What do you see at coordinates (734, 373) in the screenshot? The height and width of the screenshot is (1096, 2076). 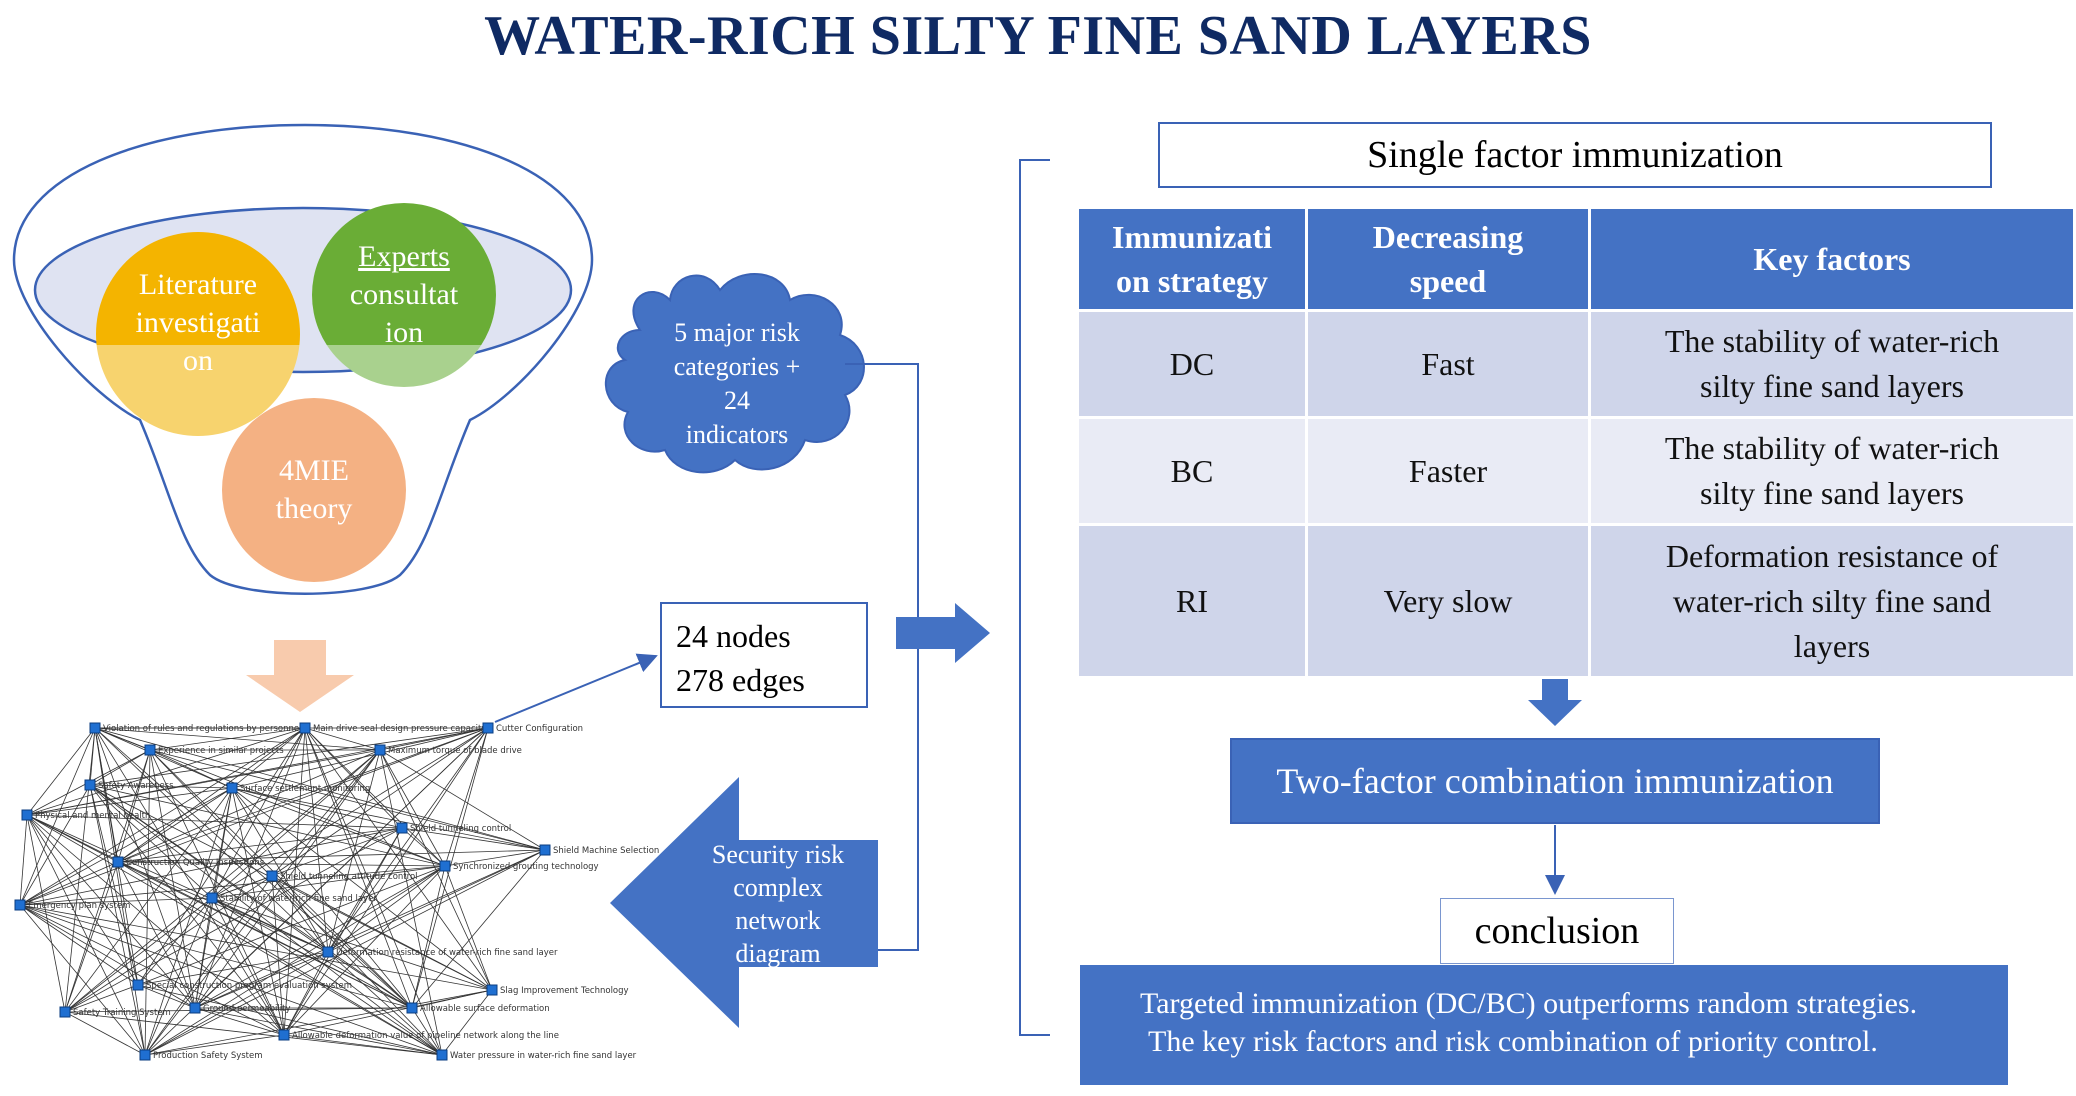 I see `risk-cloud` at bounding box center [734, 373].